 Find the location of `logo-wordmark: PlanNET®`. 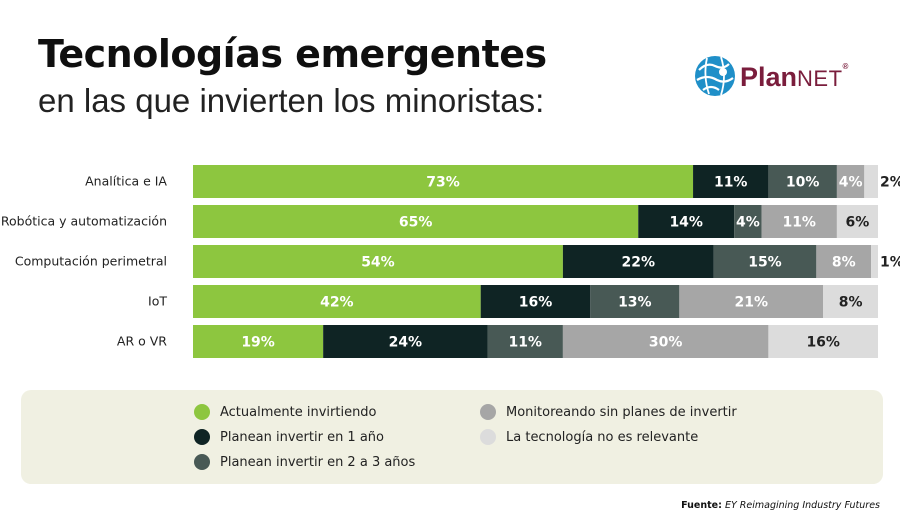

logo-wordmark: PlanNET® is located at coordinates (794, 77).